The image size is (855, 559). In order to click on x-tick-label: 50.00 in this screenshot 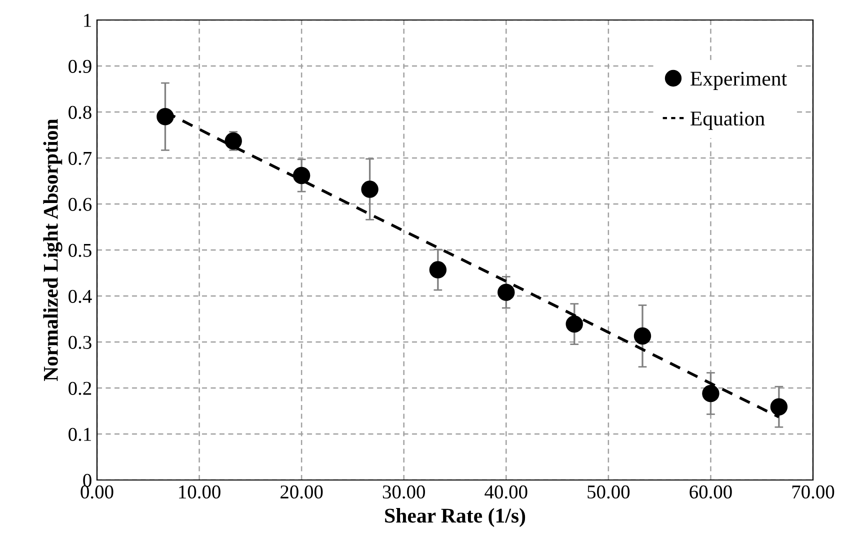, I will do `click(609, 492)`.